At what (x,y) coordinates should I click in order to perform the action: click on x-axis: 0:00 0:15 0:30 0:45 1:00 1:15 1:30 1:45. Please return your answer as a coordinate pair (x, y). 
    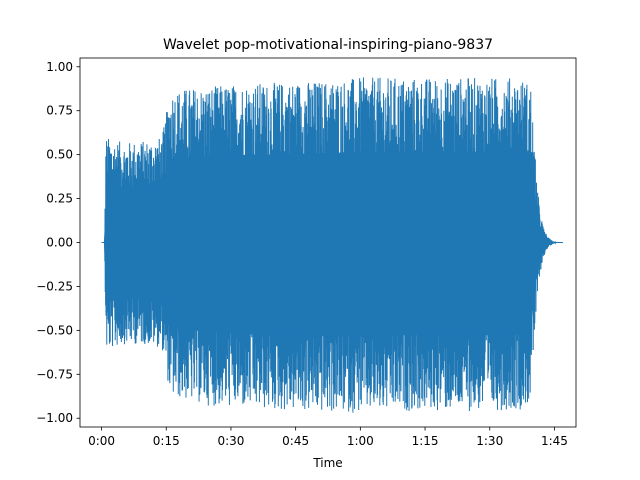
    Looking at the image, I should click on (328, 437).